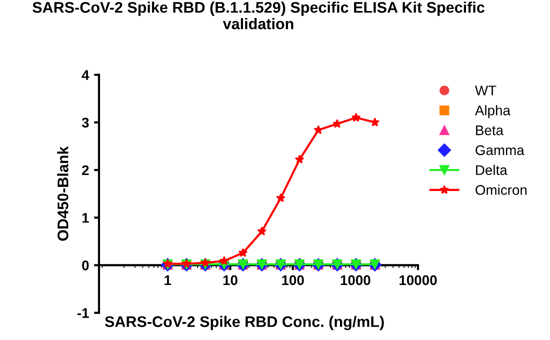  Describe the element at coordinates (85, 218) in the screenshot. I see `y-tick-label: 1` at that location.